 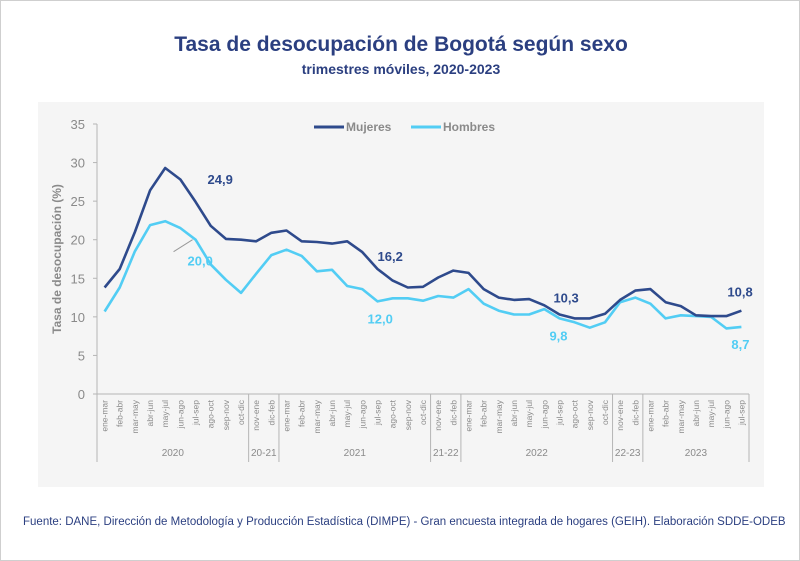 I want to click on y-tick-label: 0, so click(x=81, y=394).